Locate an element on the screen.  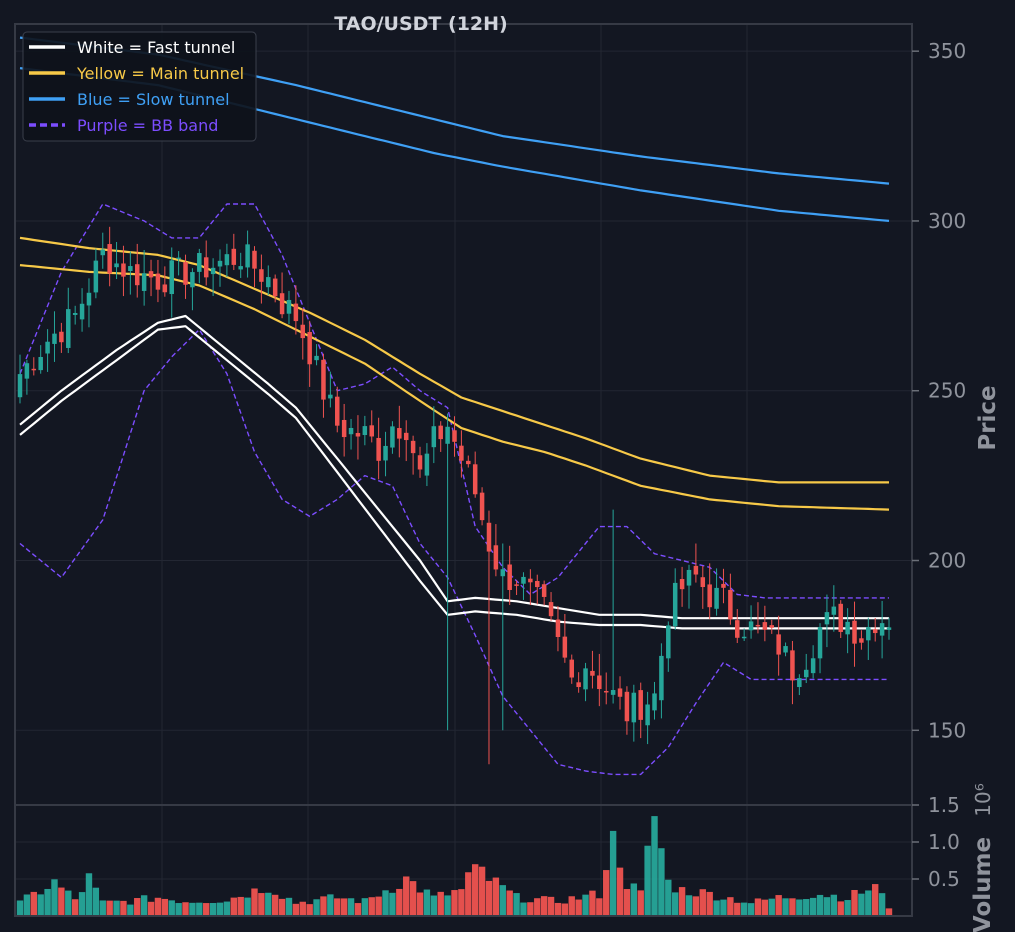
volume-tick-label: 0.5 is located at coordinates (944, 879).